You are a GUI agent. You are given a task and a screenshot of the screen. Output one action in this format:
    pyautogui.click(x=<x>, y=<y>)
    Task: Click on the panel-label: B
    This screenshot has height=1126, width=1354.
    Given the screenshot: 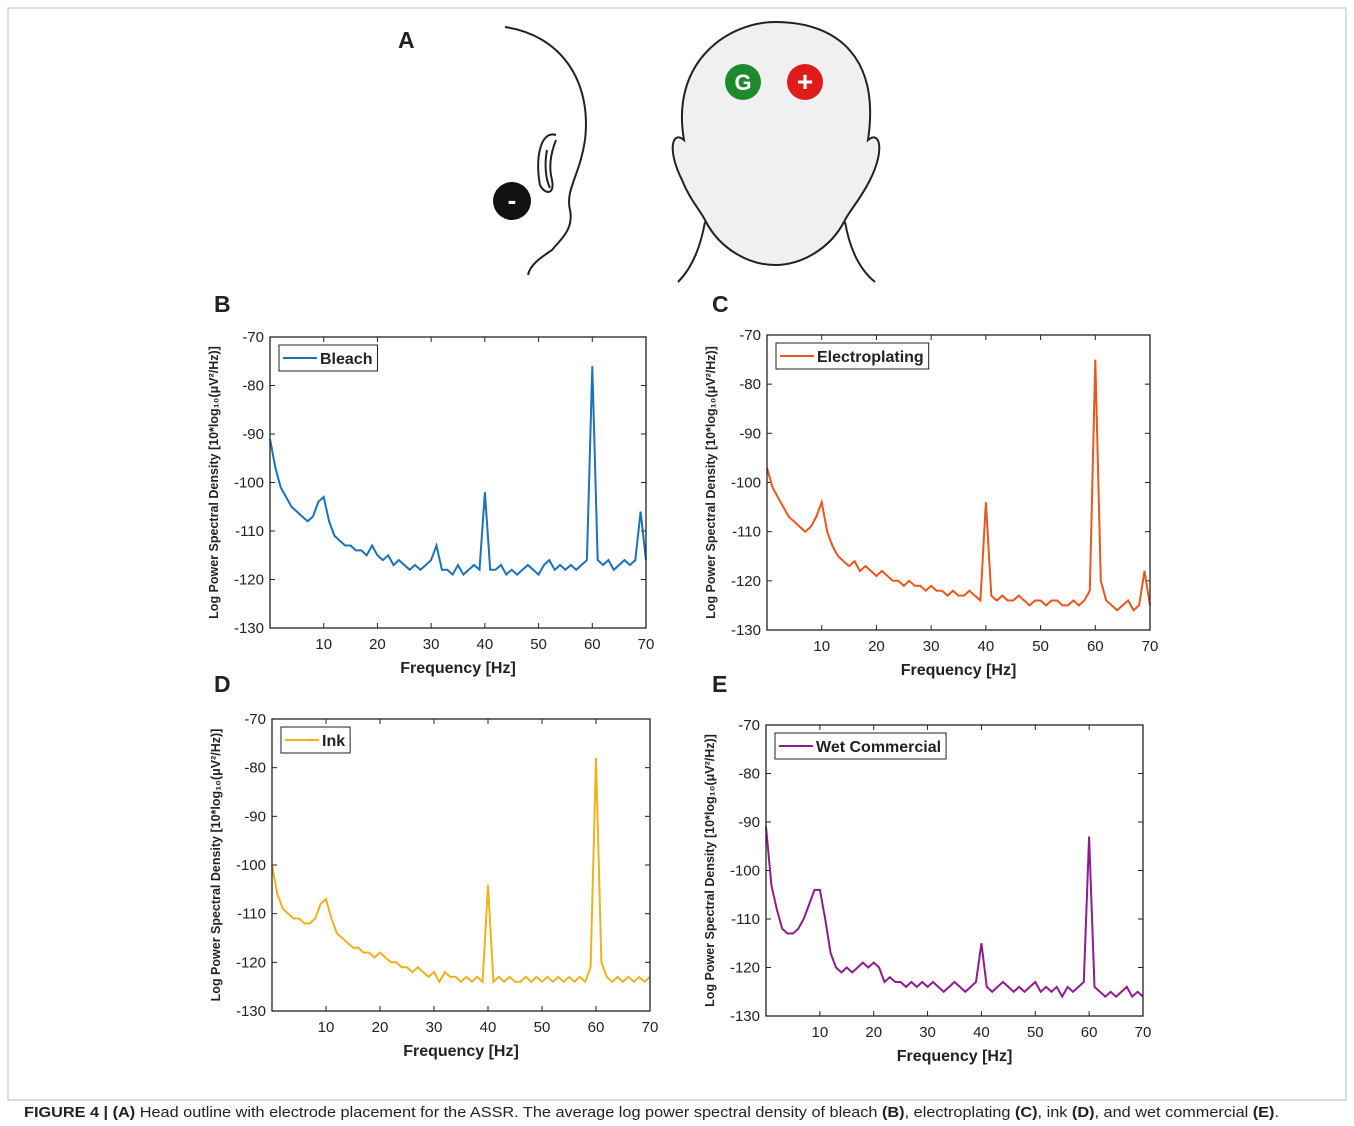 What is the action you would take?
    pyautogui.click(x=222, y=304)
    